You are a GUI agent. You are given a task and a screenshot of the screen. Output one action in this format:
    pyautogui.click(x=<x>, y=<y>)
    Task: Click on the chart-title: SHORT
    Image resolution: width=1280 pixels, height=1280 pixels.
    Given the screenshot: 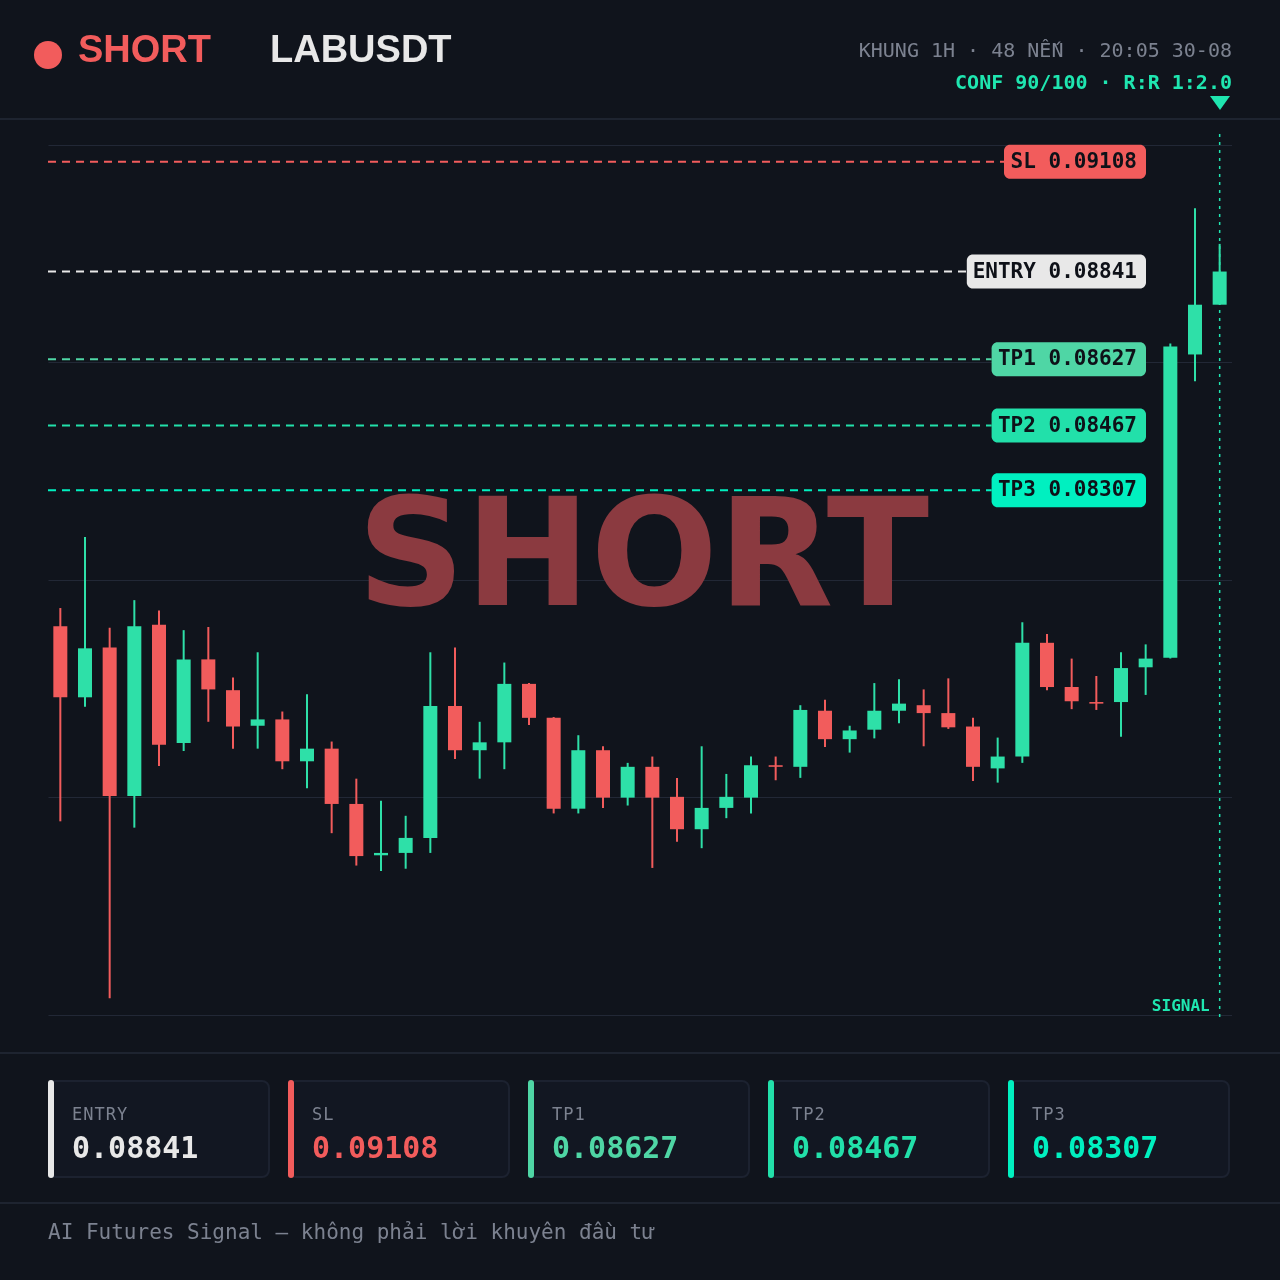 What is the action you would take?
    pyautogui.click(x=144, y=49)
    